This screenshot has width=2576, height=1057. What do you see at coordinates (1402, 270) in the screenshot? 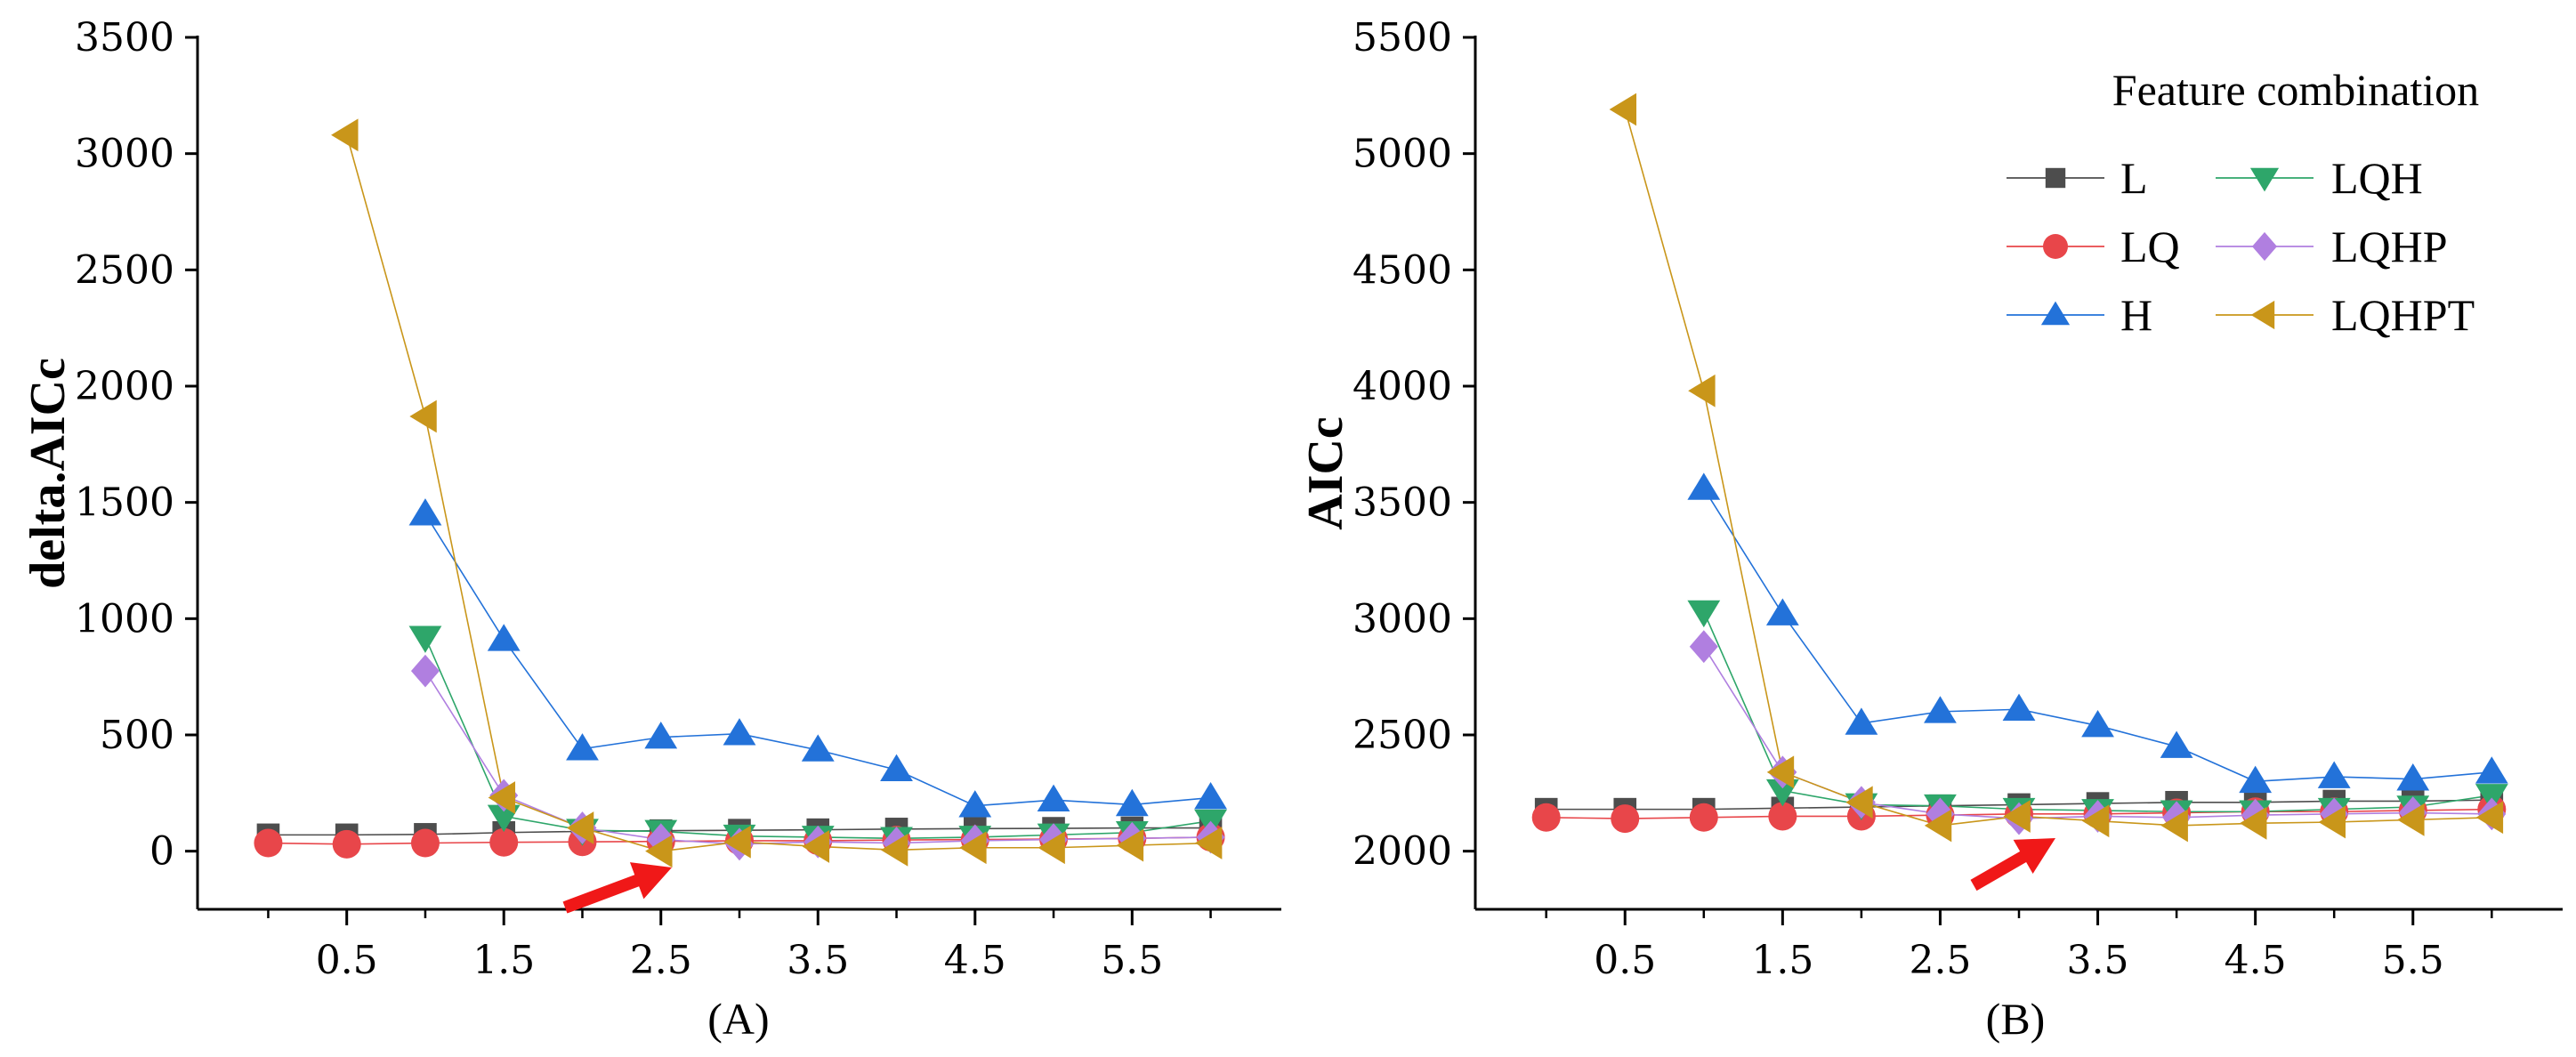
I see `y-tick-label: 4500` at bounding box center [1402, 270].